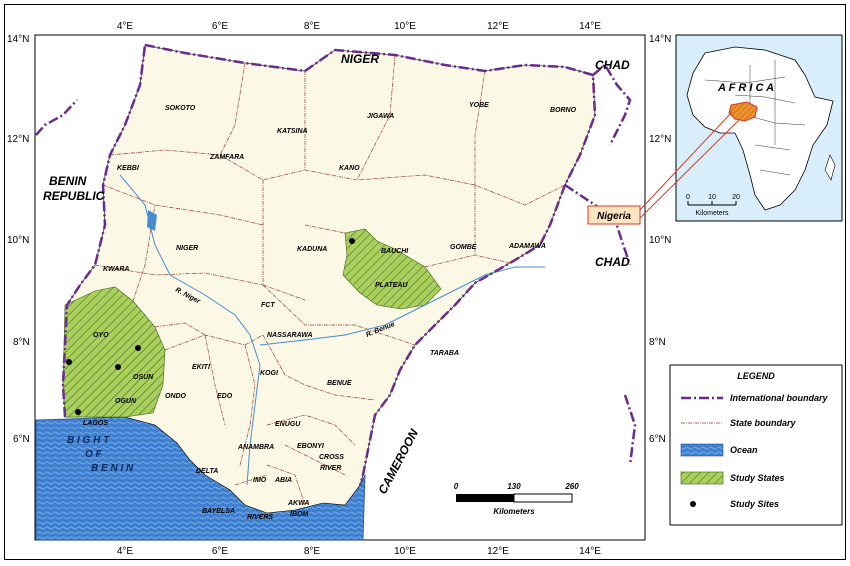  Describe the element at coordinates (104, 231) in the screenshot. I see `international-boundary-west` at that location.